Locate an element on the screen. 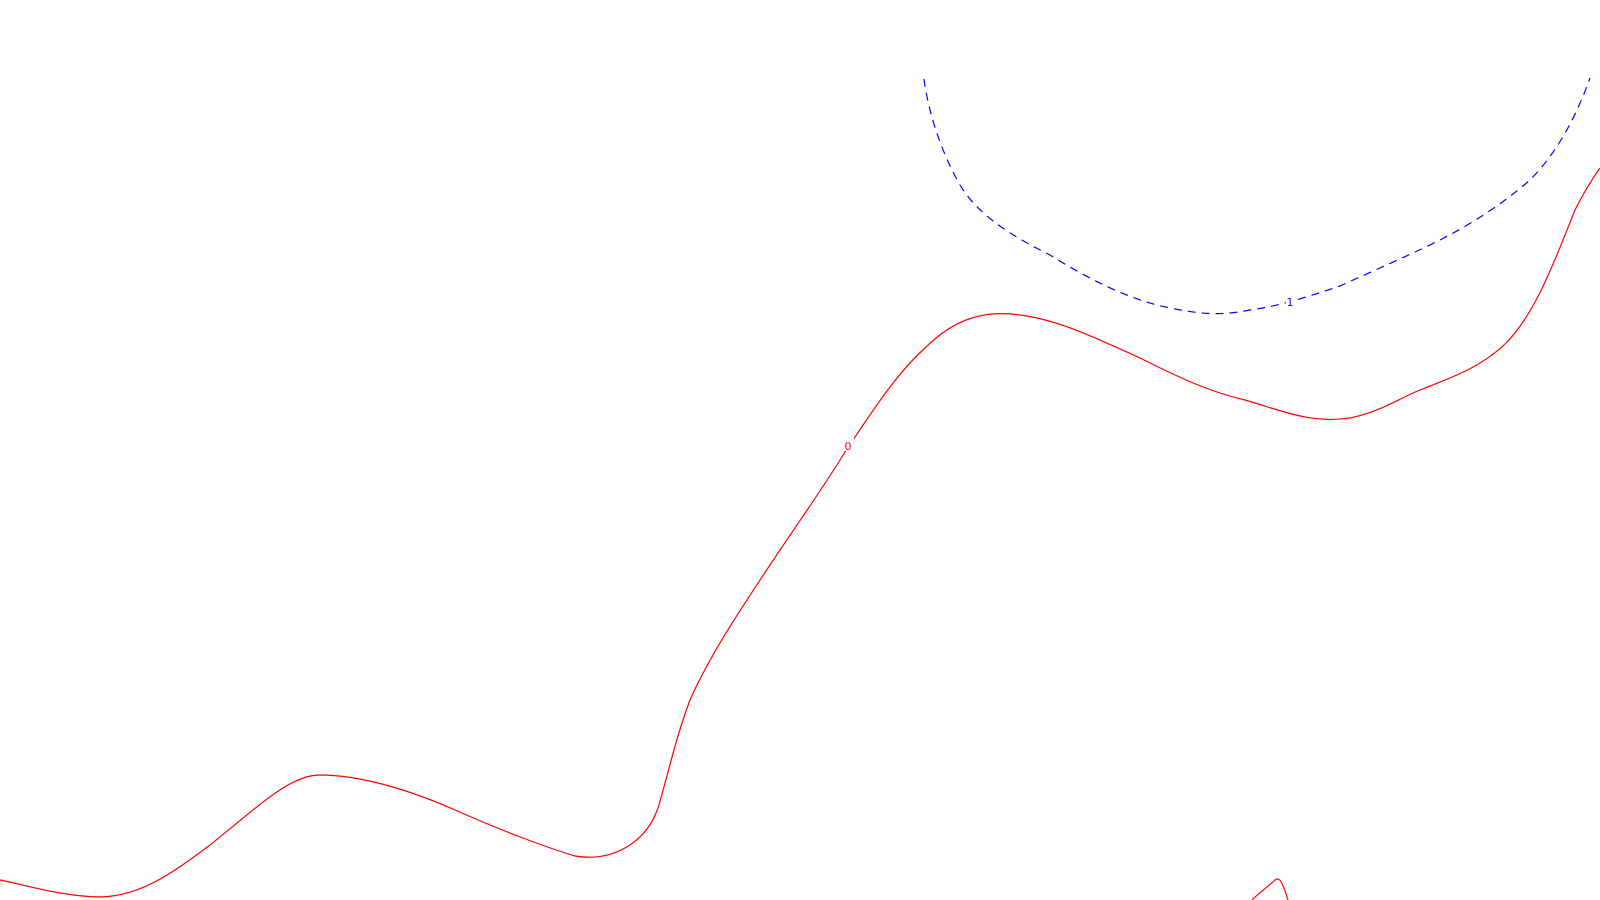 The height and width of the screenshot is (900, 1600). contour-label-1-mask is located at coordinates (1291, 300).